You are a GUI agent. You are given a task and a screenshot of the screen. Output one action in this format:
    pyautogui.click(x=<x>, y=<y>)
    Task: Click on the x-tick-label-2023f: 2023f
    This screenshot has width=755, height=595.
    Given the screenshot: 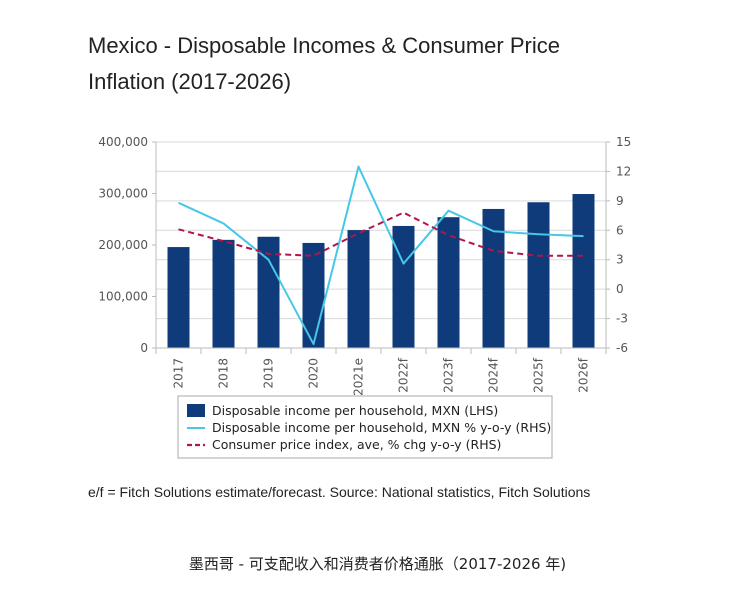 What is the action you would take?
    pyautogui.click(x=449, y=375)
    